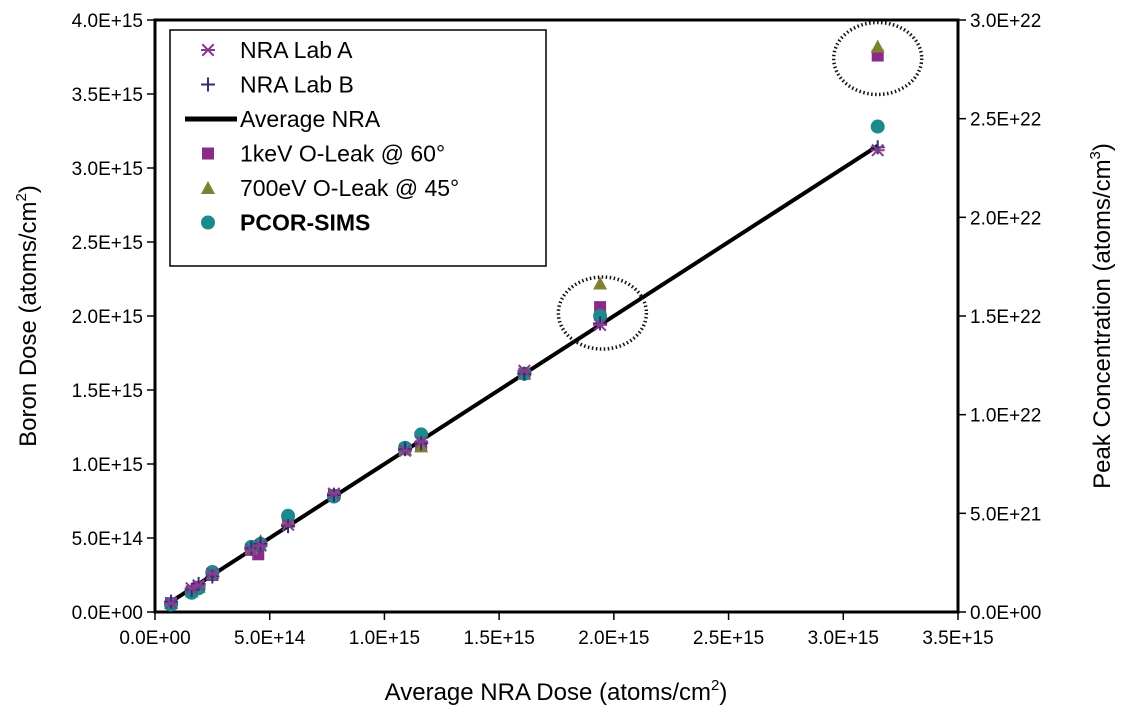  Describe the element at coordinates (108, 539) in the screenshot. I see `y-tick-label: 5.0E+14` at that location.